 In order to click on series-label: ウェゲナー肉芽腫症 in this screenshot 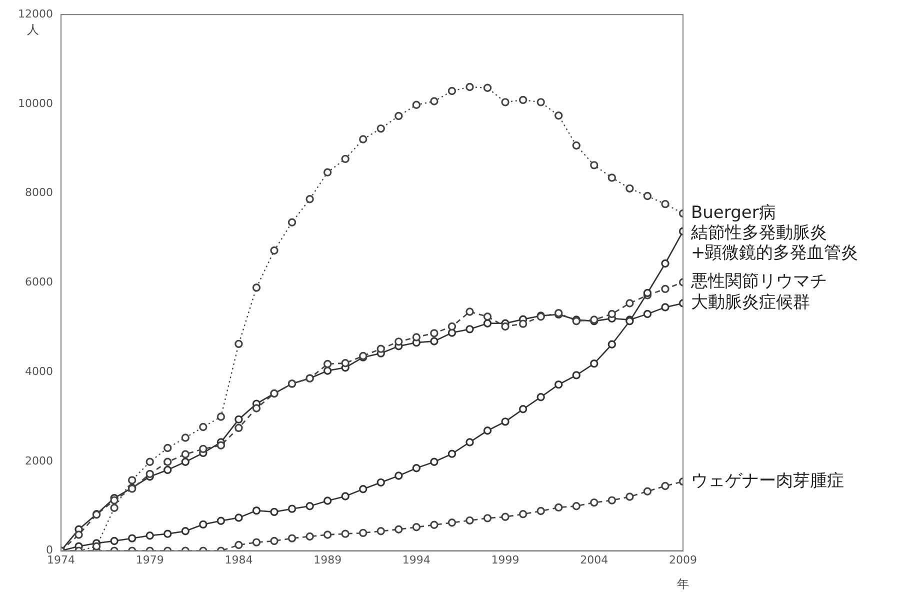, I will do `click(767, 480)`.